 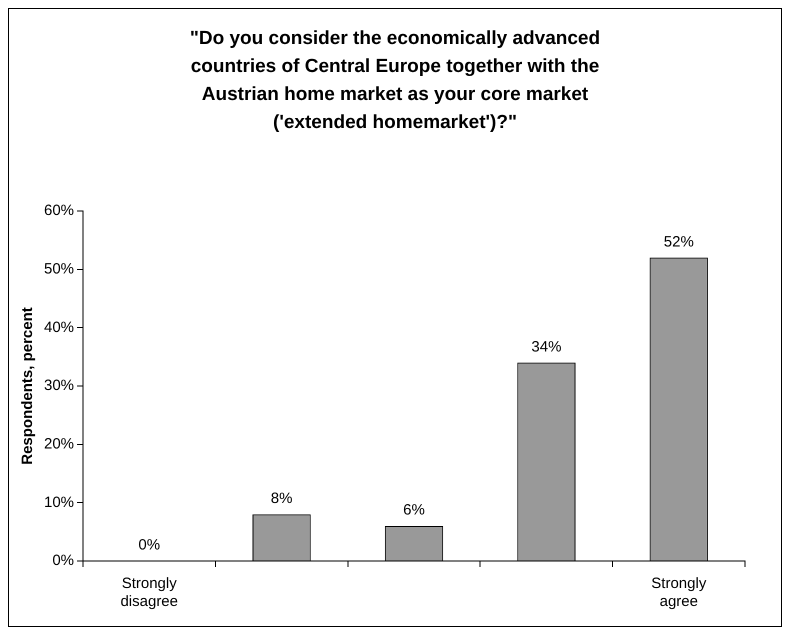 What do you see at coordinates (63, 561) in the screenshot?
I see `y-tick-label: 0%` at bounding box center [63, 561].